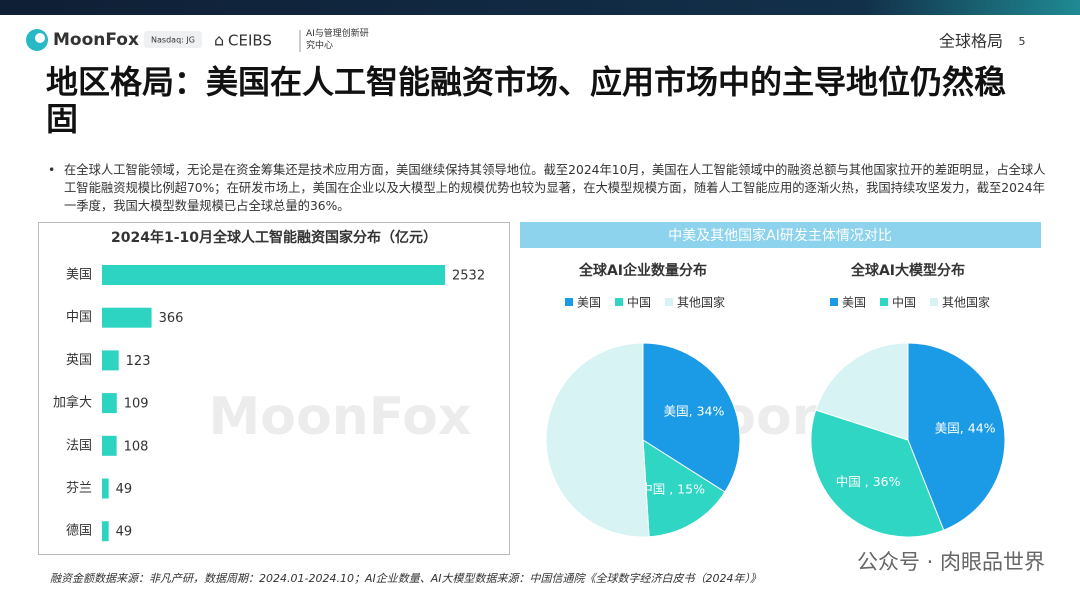  I want to click on value-label: 108, so click(136, 446).